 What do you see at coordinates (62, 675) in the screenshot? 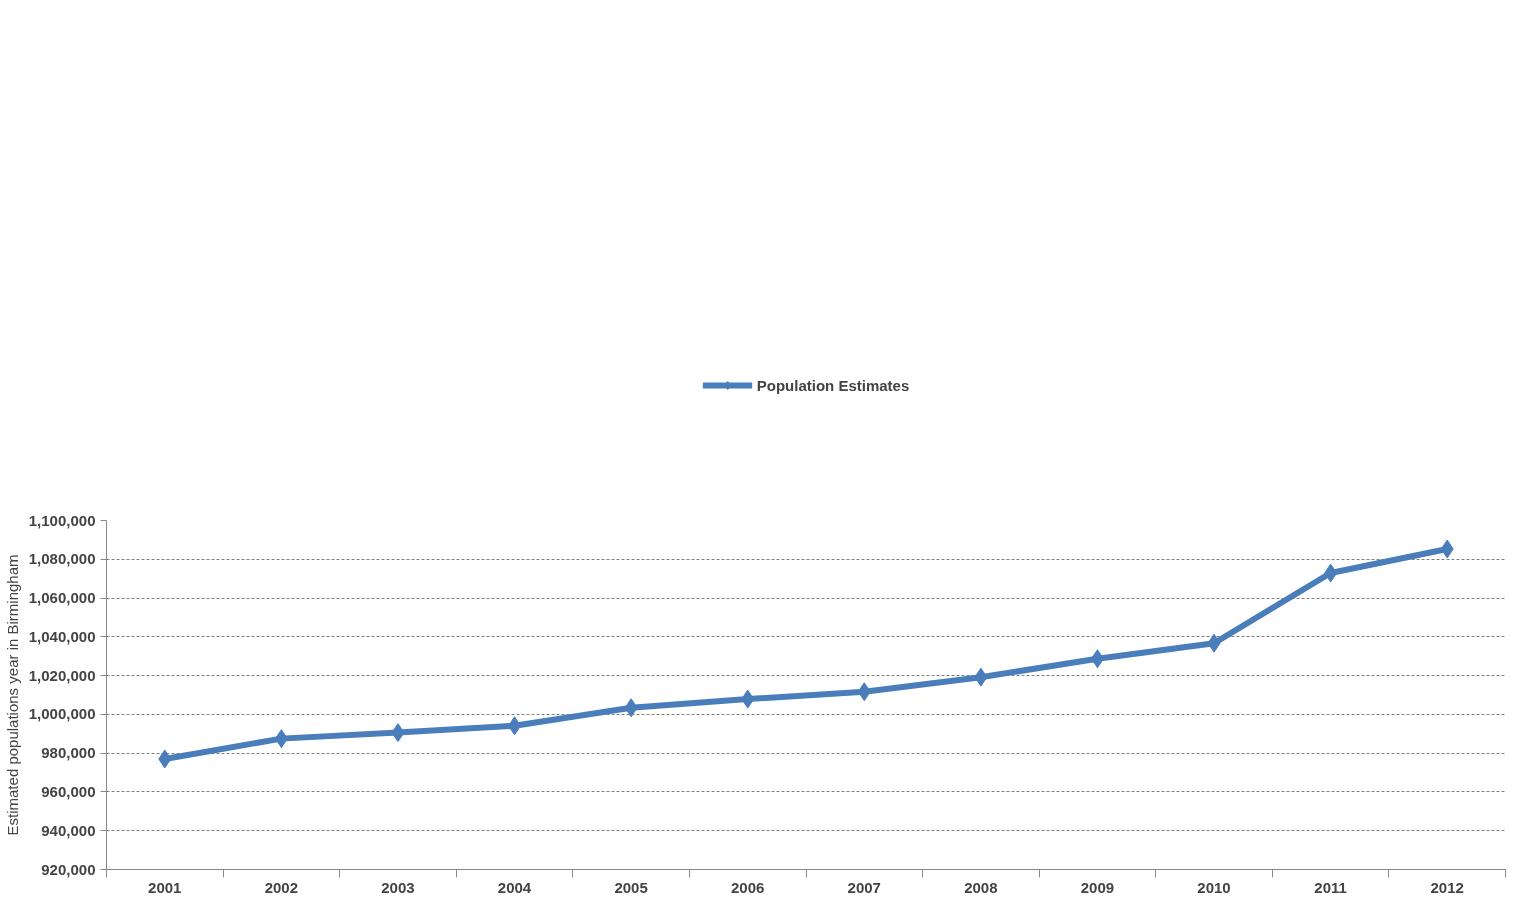
I see `y-tick-label: 1,020,000` at bounding box center [62, 675].